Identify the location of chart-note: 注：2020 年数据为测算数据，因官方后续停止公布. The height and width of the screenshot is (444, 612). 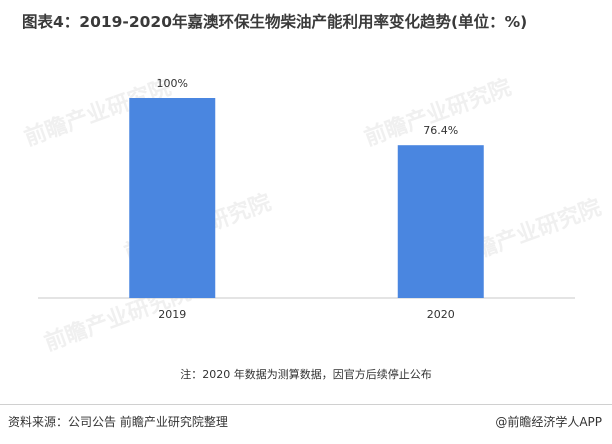
(306, 374).